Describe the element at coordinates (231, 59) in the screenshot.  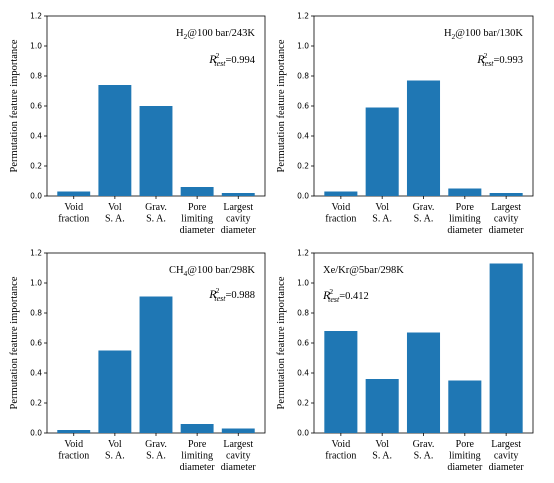
I see `r2-label: R2 test=0.994` at that location.